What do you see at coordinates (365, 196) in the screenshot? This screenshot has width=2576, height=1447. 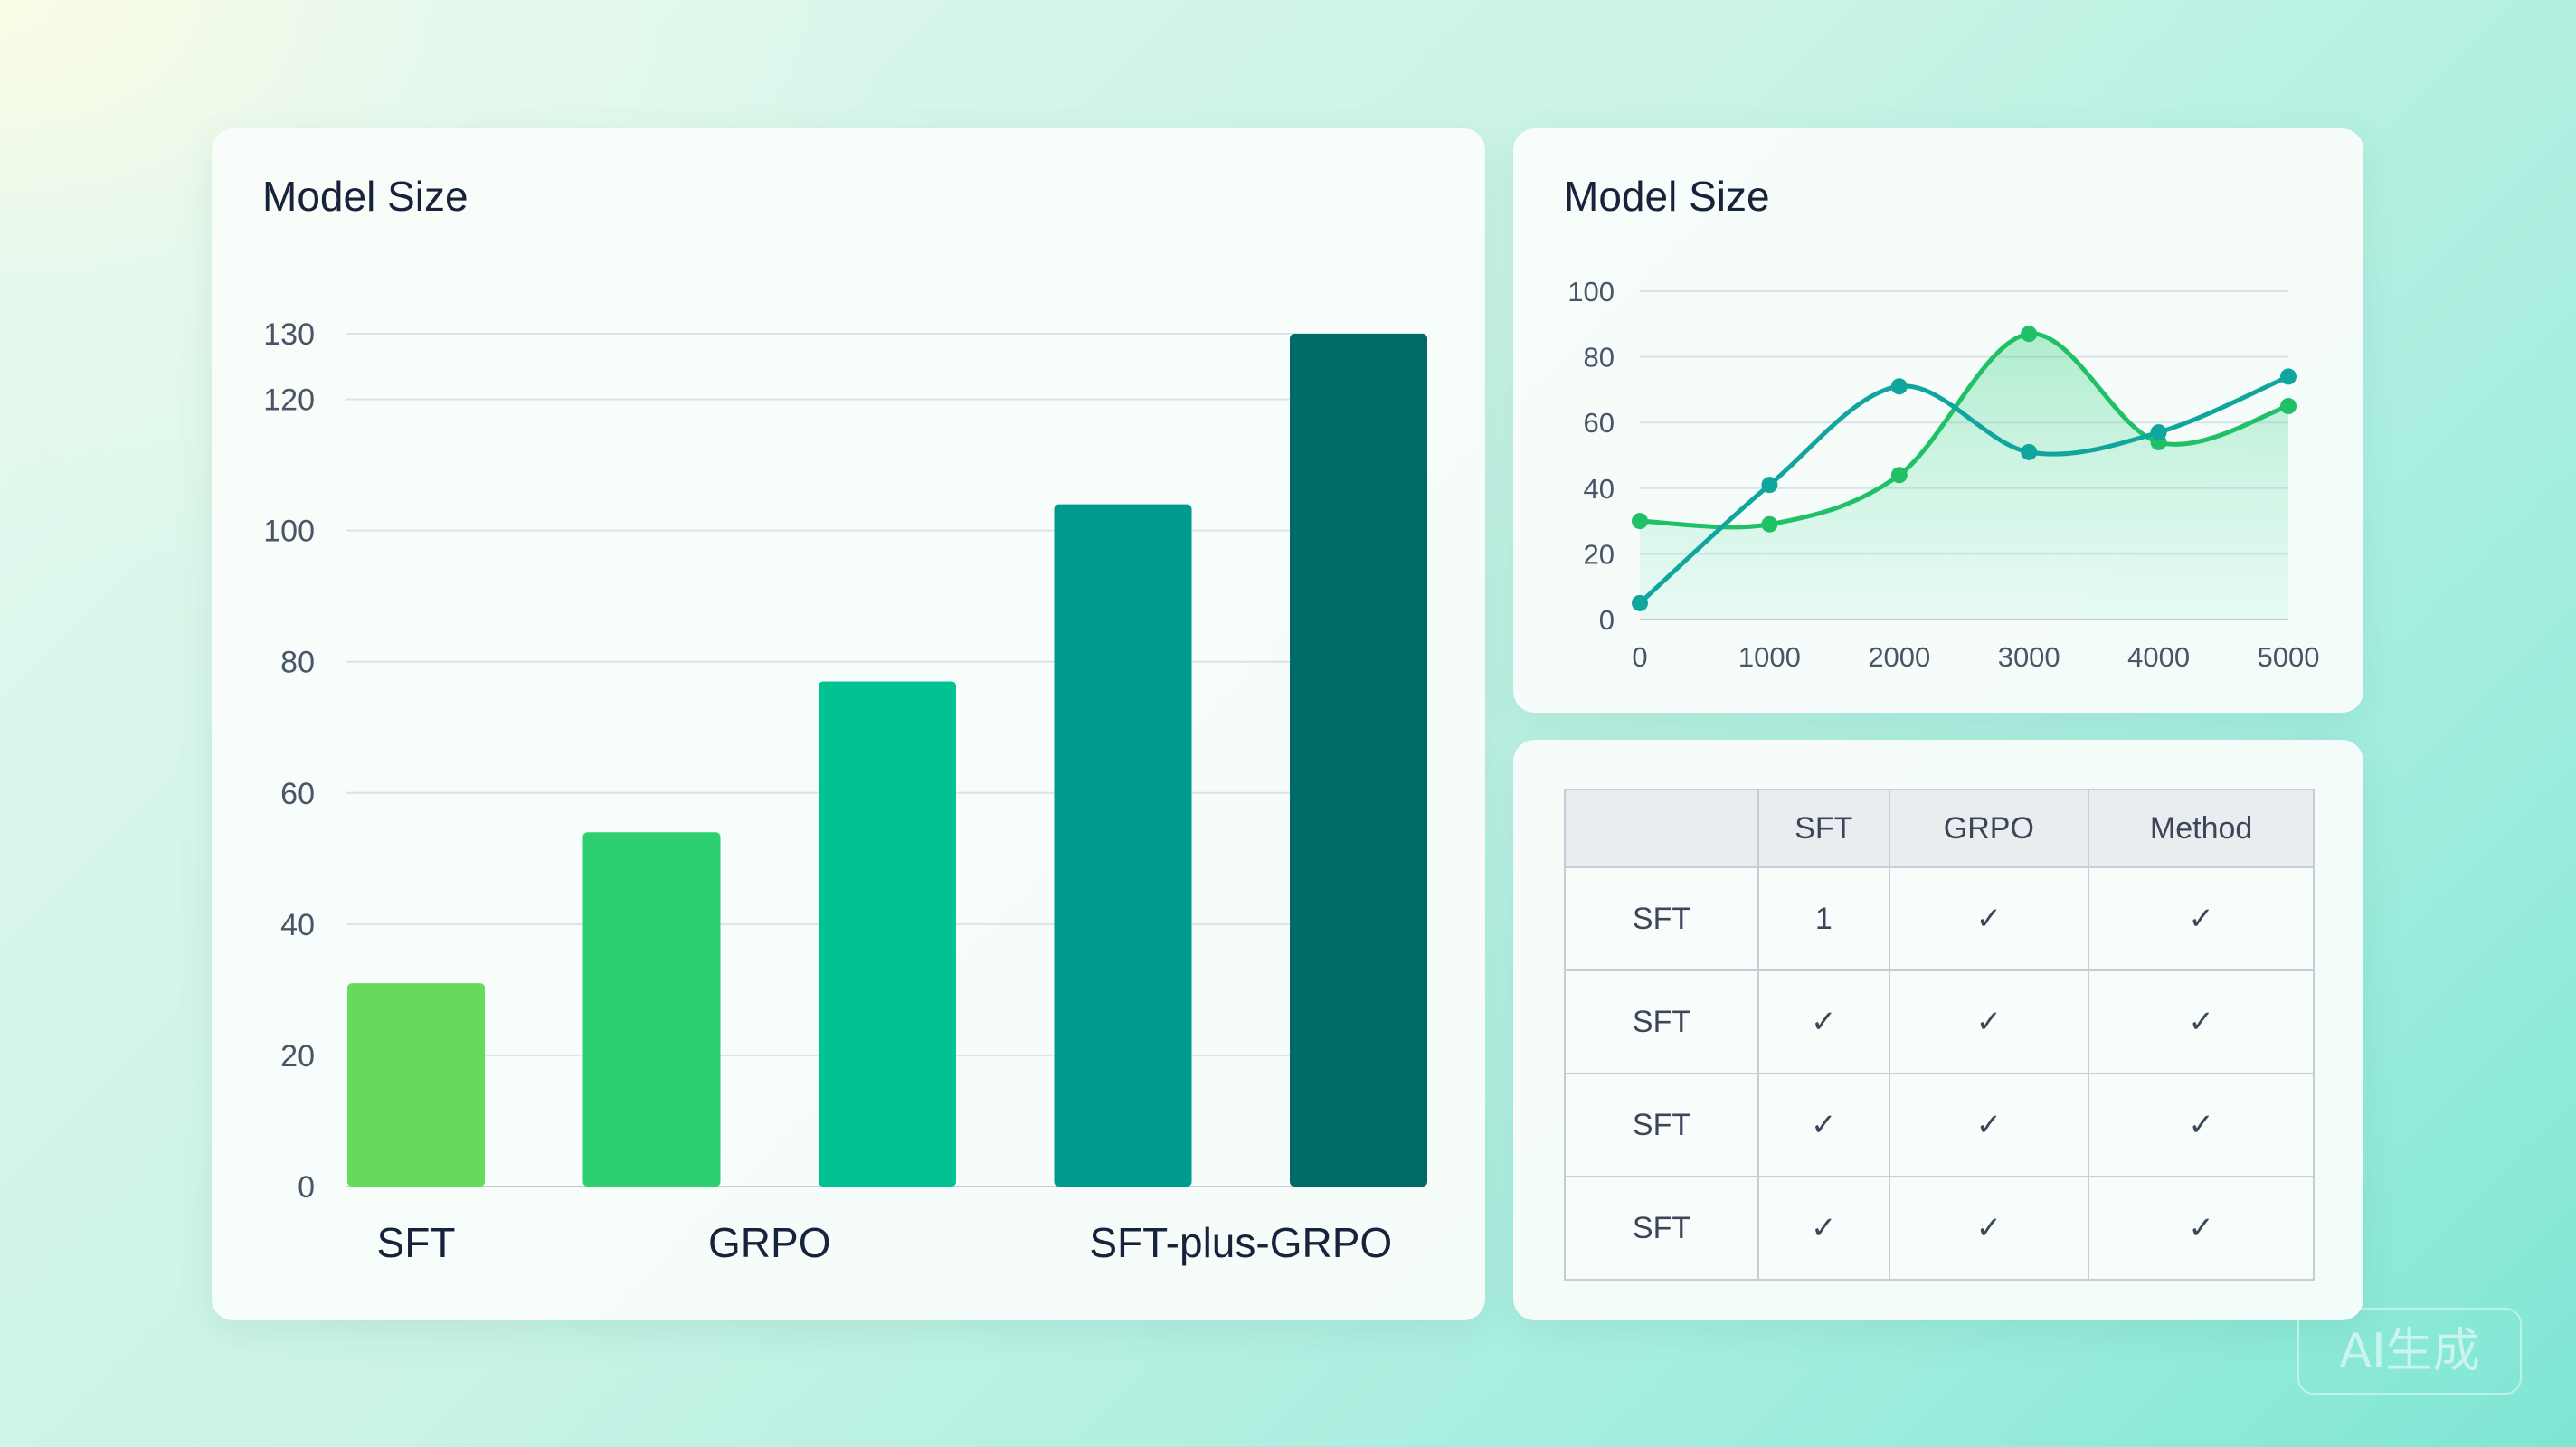 I see `bar-chart-title: Model Size` at bounding box center [365, 196].